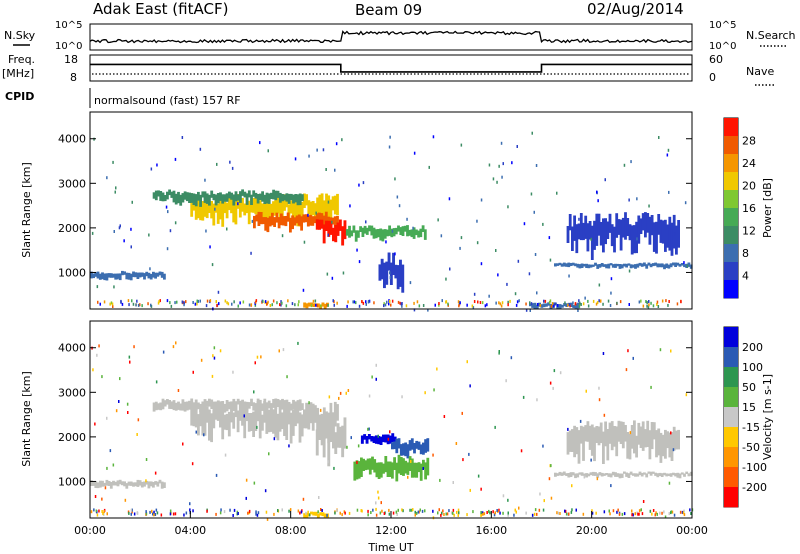 The height and width of the screenshot is (554, 800). I want to click on noise-tick-high-left: 10^5, so click(68, 25).